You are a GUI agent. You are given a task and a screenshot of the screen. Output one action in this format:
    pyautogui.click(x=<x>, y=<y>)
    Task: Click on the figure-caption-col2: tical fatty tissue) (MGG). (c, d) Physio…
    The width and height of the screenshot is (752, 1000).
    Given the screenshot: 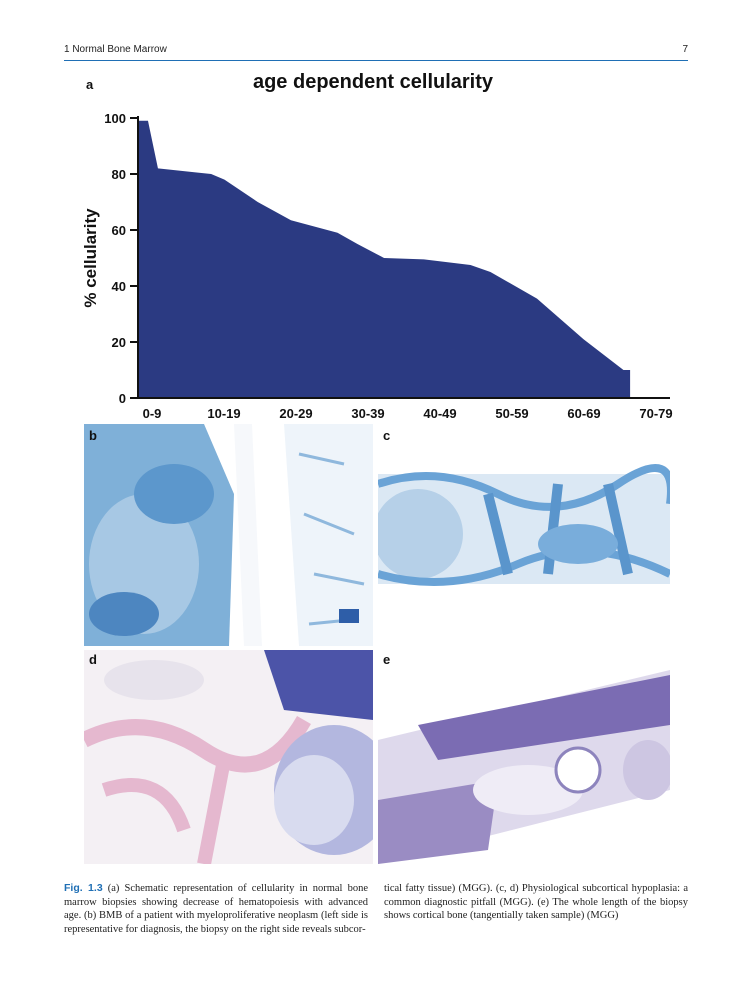 What is the action you would take?
    pyautogui.click(x=536, y=902)
    